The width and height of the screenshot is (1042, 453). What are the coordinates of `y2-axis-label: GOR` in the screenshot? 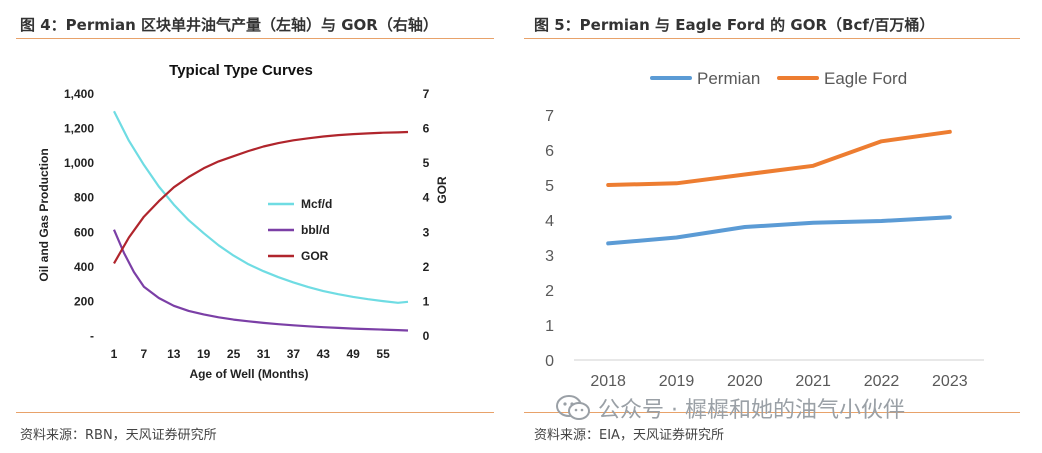 It's located at (442, 190).